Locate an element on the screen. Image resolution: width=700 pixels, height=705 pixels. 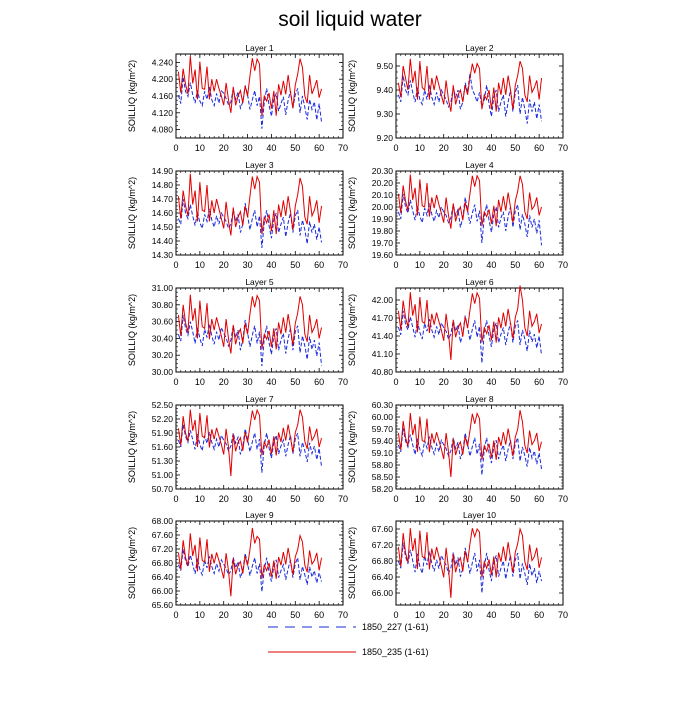
layer-4-title: Layer 4 is located at coordinates (479, 165).